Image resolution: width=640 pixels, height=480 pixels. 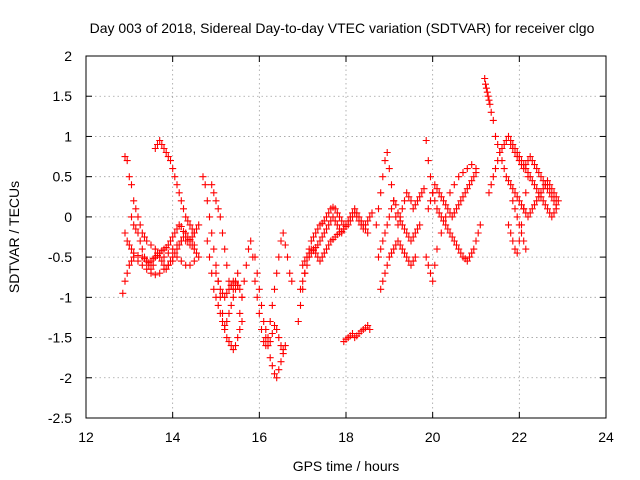 I want to click on y-tick-label: 0, so click(x=68, y=217).